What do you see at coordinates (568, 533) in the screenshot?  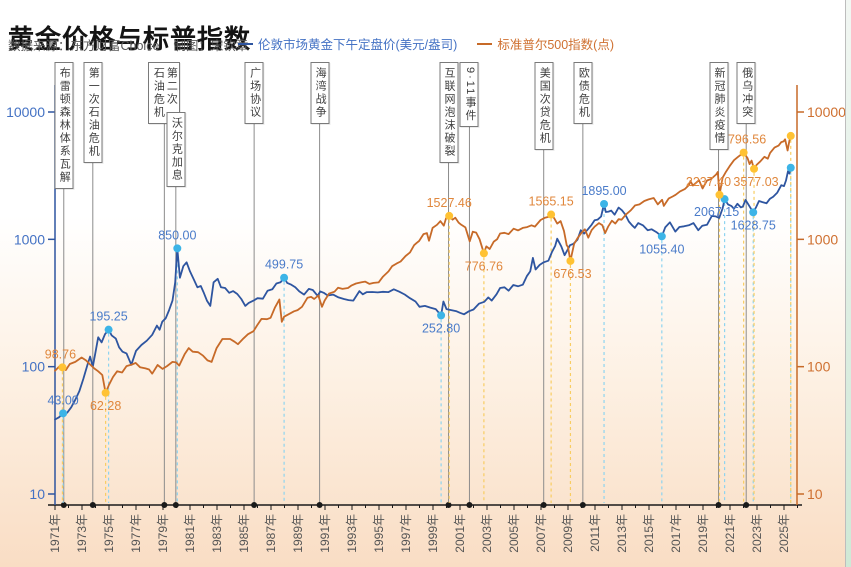 I see `x-tick-label: 2009年` at bounding box center [568, 533].